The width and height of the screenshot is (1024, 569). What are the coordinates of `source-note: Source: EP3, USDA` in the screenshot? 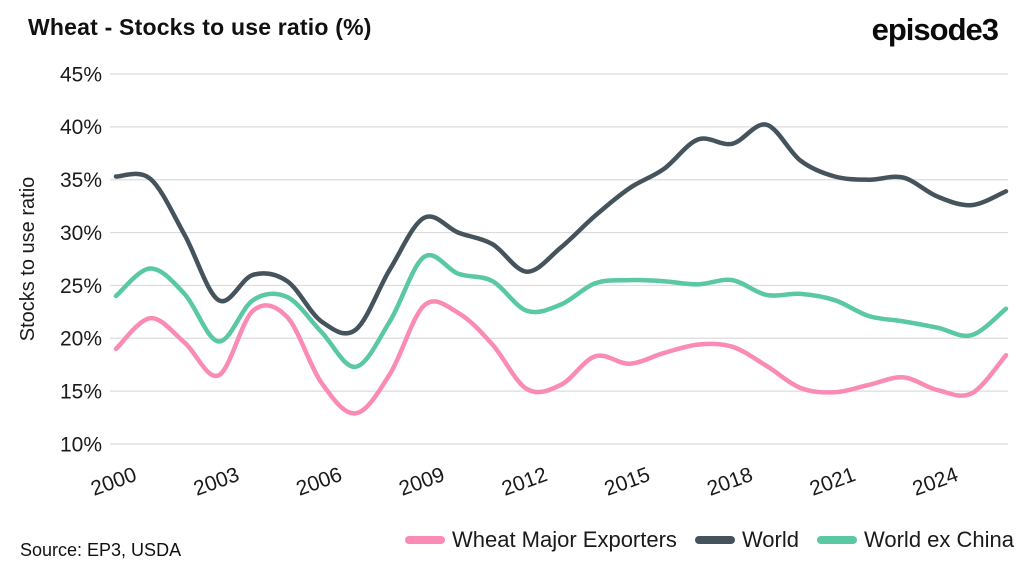 It's located at (101, 550).